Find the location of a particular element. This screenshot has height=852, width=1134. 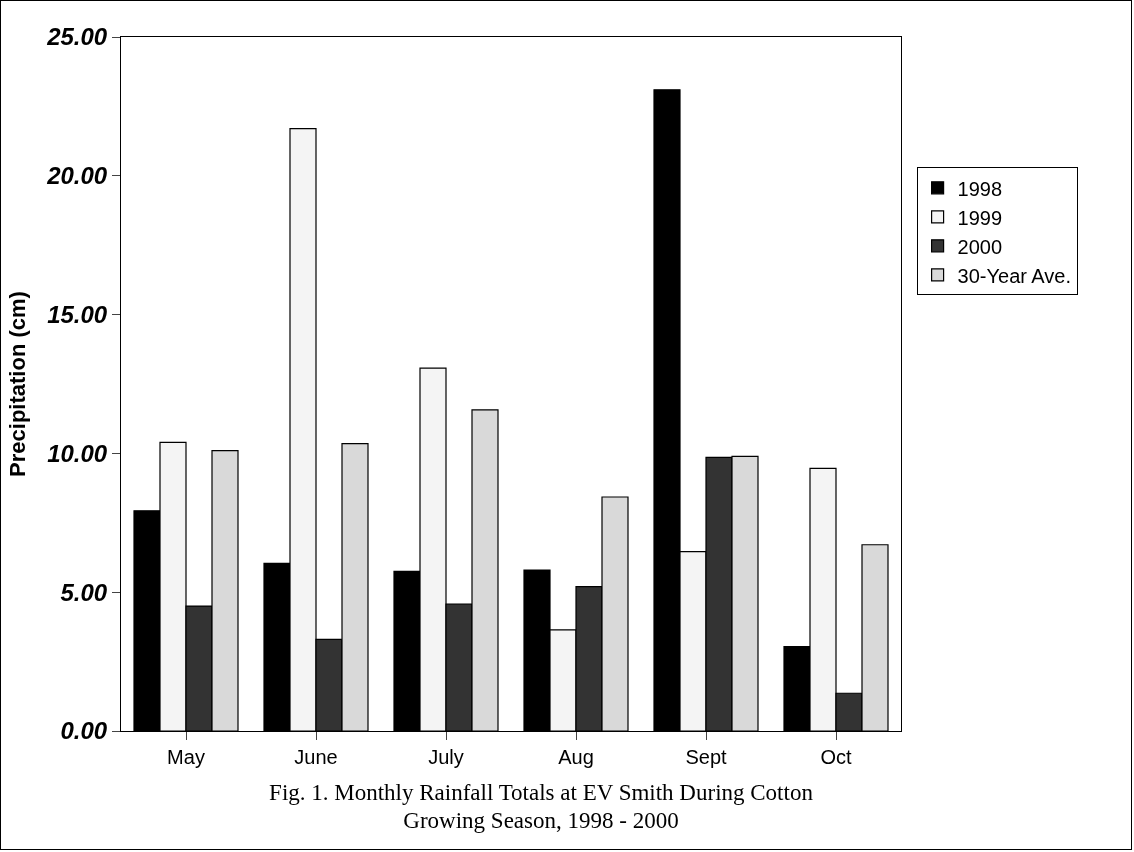

text: Fig. 1. Monthly Rainfall Totals at EV Smith During Cotton Growing Season, 1998 - 2000 is located at coordinates (541, 807).